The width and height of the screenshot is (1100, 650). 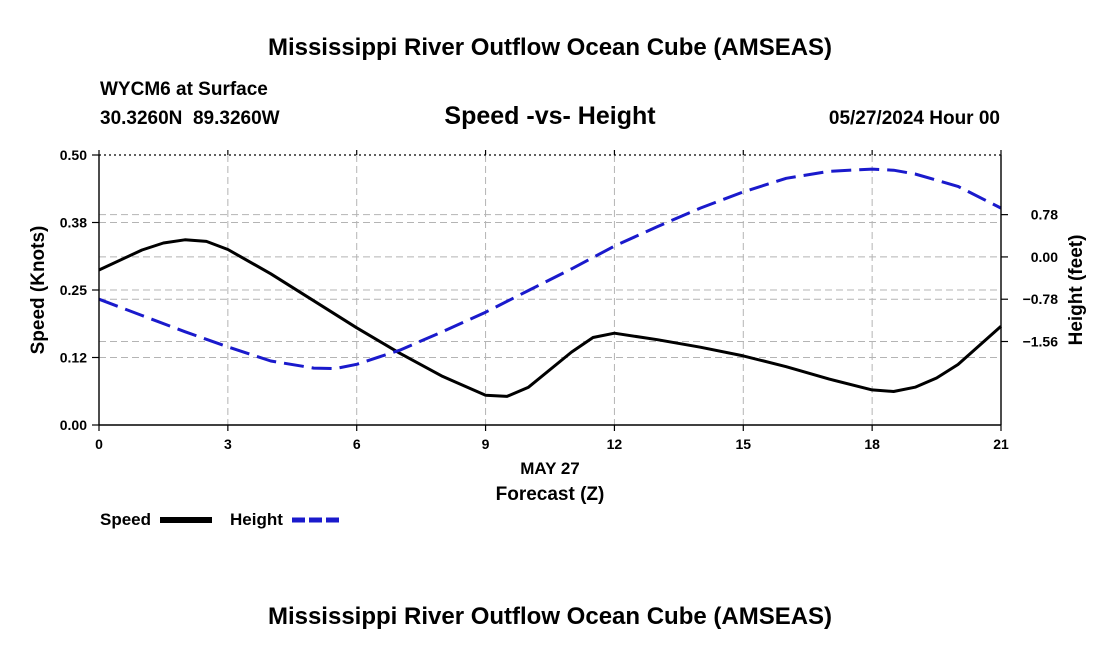 I want to click on y2-tick-label-3: 0.78, so click(x=1044, y=215).